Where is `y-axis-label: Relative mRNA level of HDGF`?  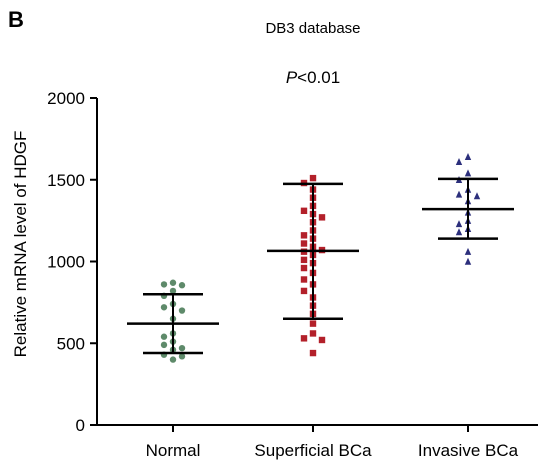
y-axis-label: Relative mRNA level of HDGF is located at coordinates (20, 244).